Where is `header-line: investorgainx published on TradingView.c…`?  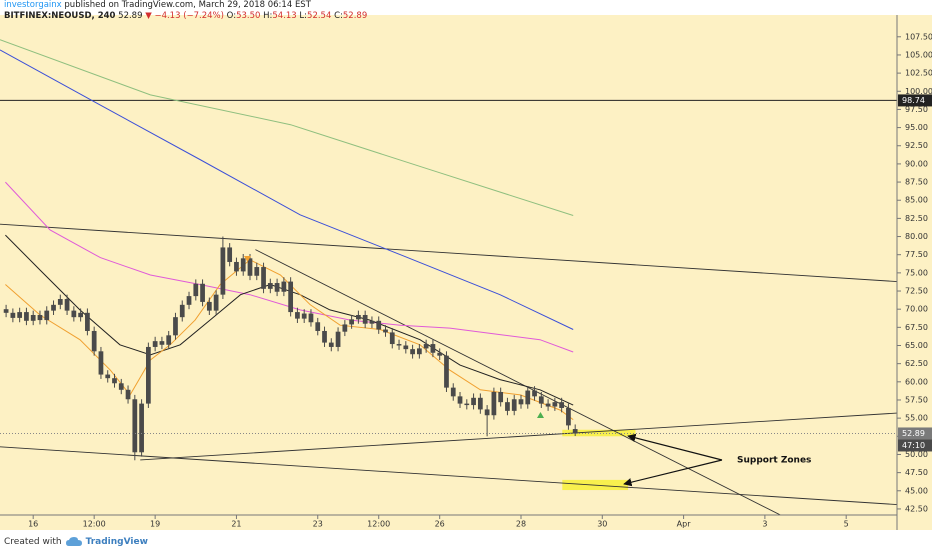
header-line: investorgainx published on TradingView.c… is located at coordinates (466, 5).